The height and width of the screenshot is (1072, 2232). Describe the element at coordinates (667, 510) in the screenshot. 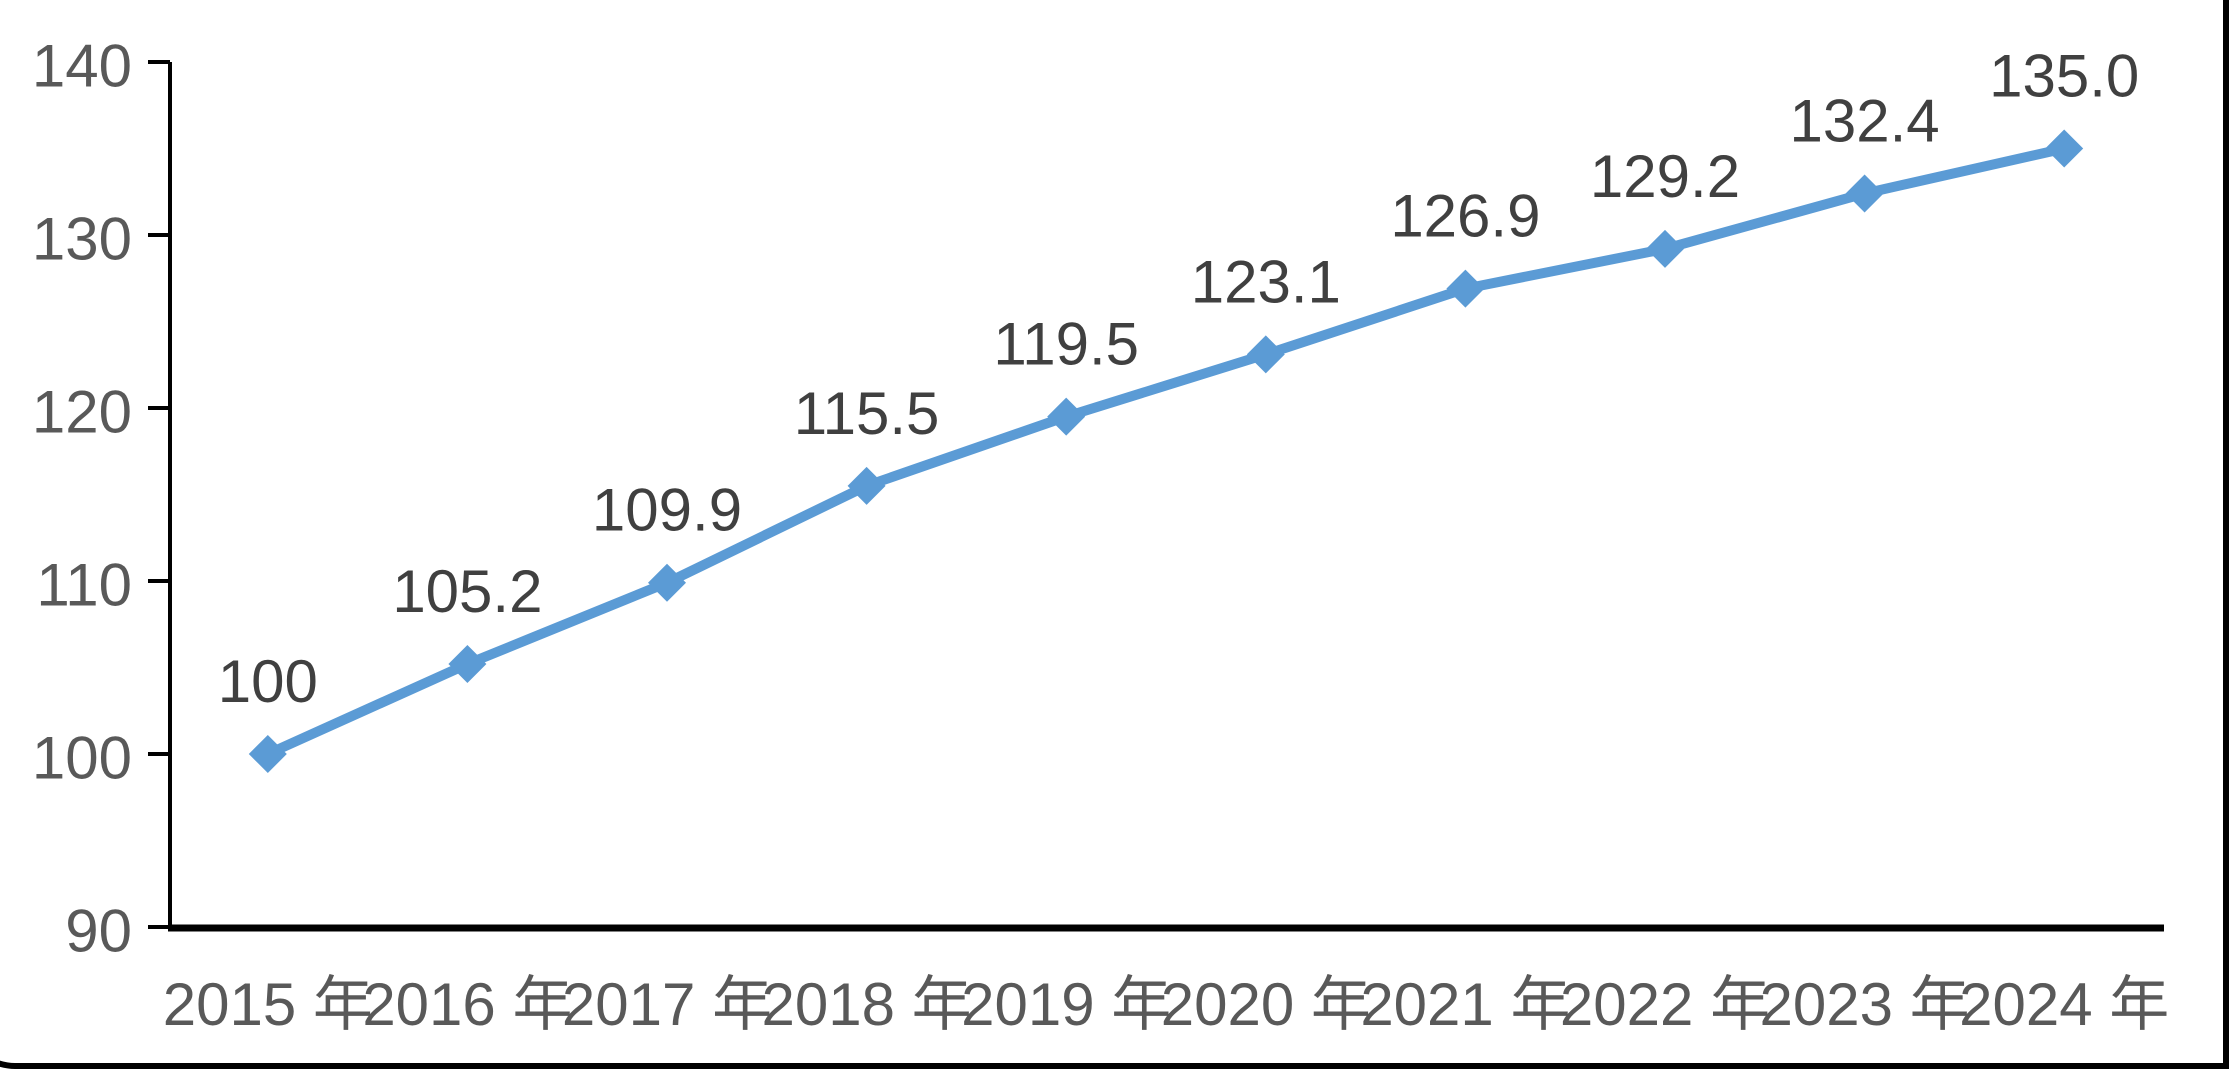

I see `data-point-label: 109.9` at that location.